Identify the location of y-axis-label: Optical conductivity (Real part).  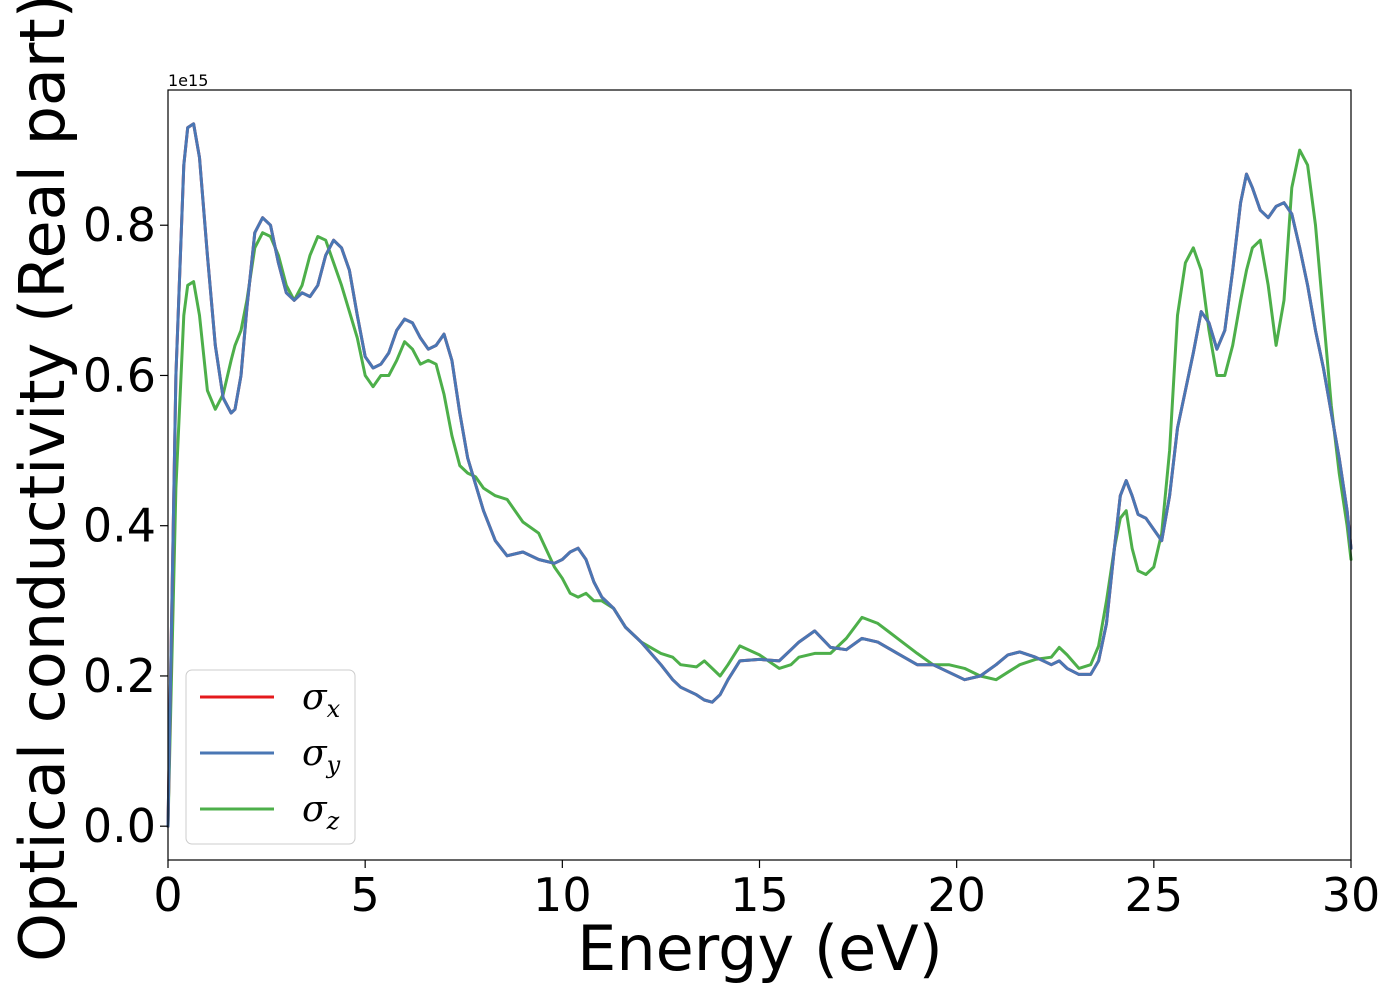
(42, 481).